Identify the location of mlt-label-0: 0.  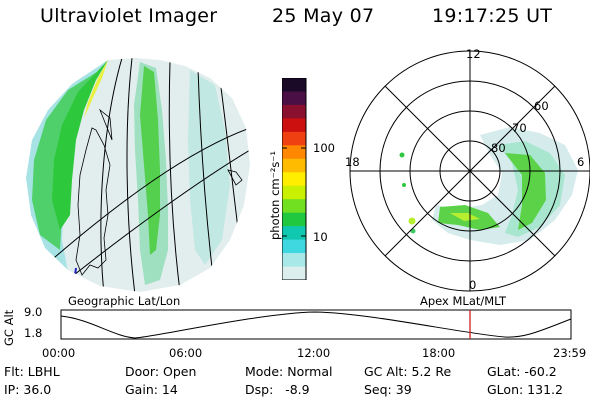
(473, 285).